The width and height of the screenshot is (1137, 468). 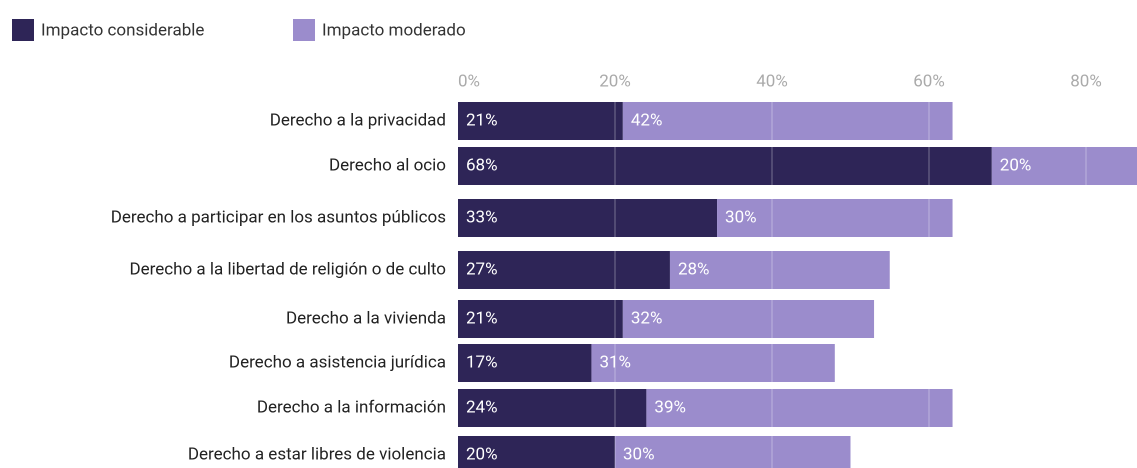 I want to click on x-tick-label: 20%, so click(x=615, y=81).